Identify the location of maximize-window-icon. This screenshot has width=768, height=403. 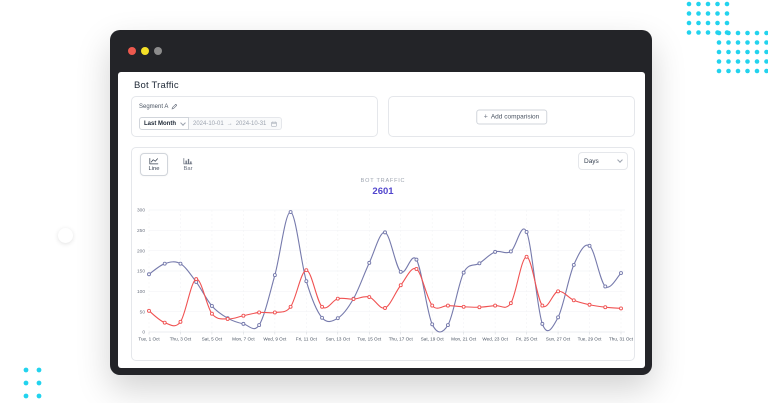
(158, 51).